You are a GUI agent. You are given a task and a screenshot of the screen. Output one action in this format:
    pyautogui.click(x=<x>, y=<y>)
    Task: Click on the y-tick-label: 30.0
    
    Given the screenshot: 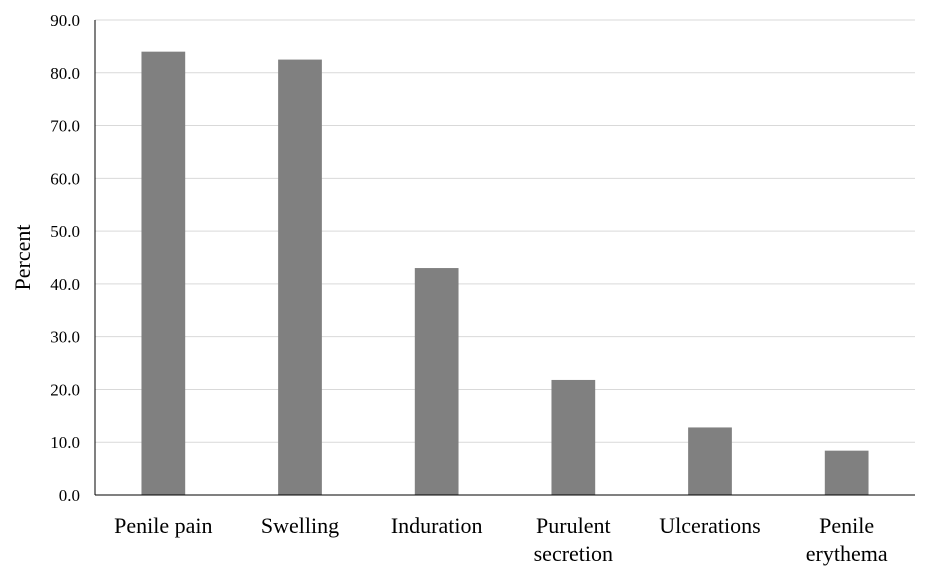 What is the action you would take?
    pyautogui.click(x=65, y=337)
    